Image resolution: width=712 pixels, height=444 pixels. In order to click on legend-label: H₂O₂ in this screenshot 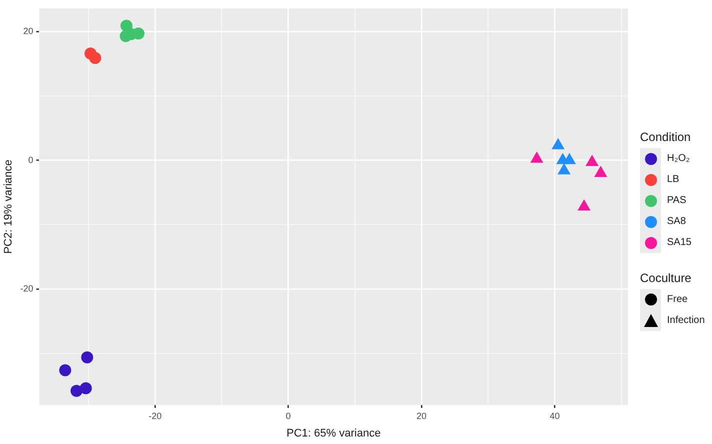, I will do `click(678, 158)`.